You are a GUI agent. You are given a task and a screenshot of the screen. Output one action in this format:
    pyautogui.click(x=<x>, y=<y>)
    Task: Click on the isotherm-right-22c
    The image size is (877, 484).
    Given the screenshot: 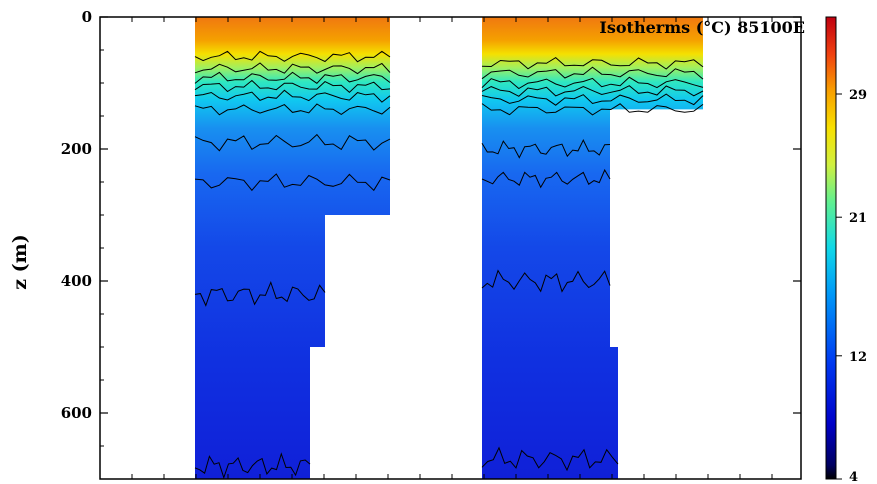 What is the action you would take?
    pyautogui.click(x=592, y=91)
    